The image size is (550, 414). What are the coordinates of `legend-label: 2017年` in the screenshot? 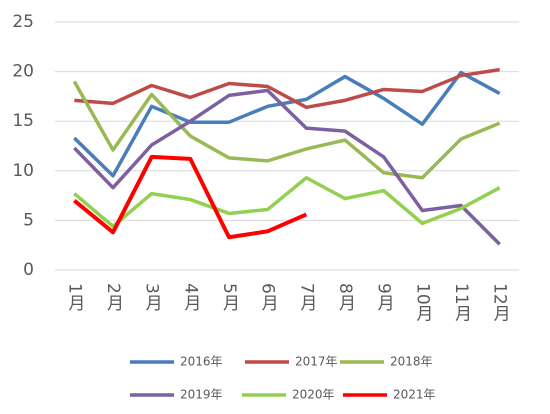 It's located at (316, 362).